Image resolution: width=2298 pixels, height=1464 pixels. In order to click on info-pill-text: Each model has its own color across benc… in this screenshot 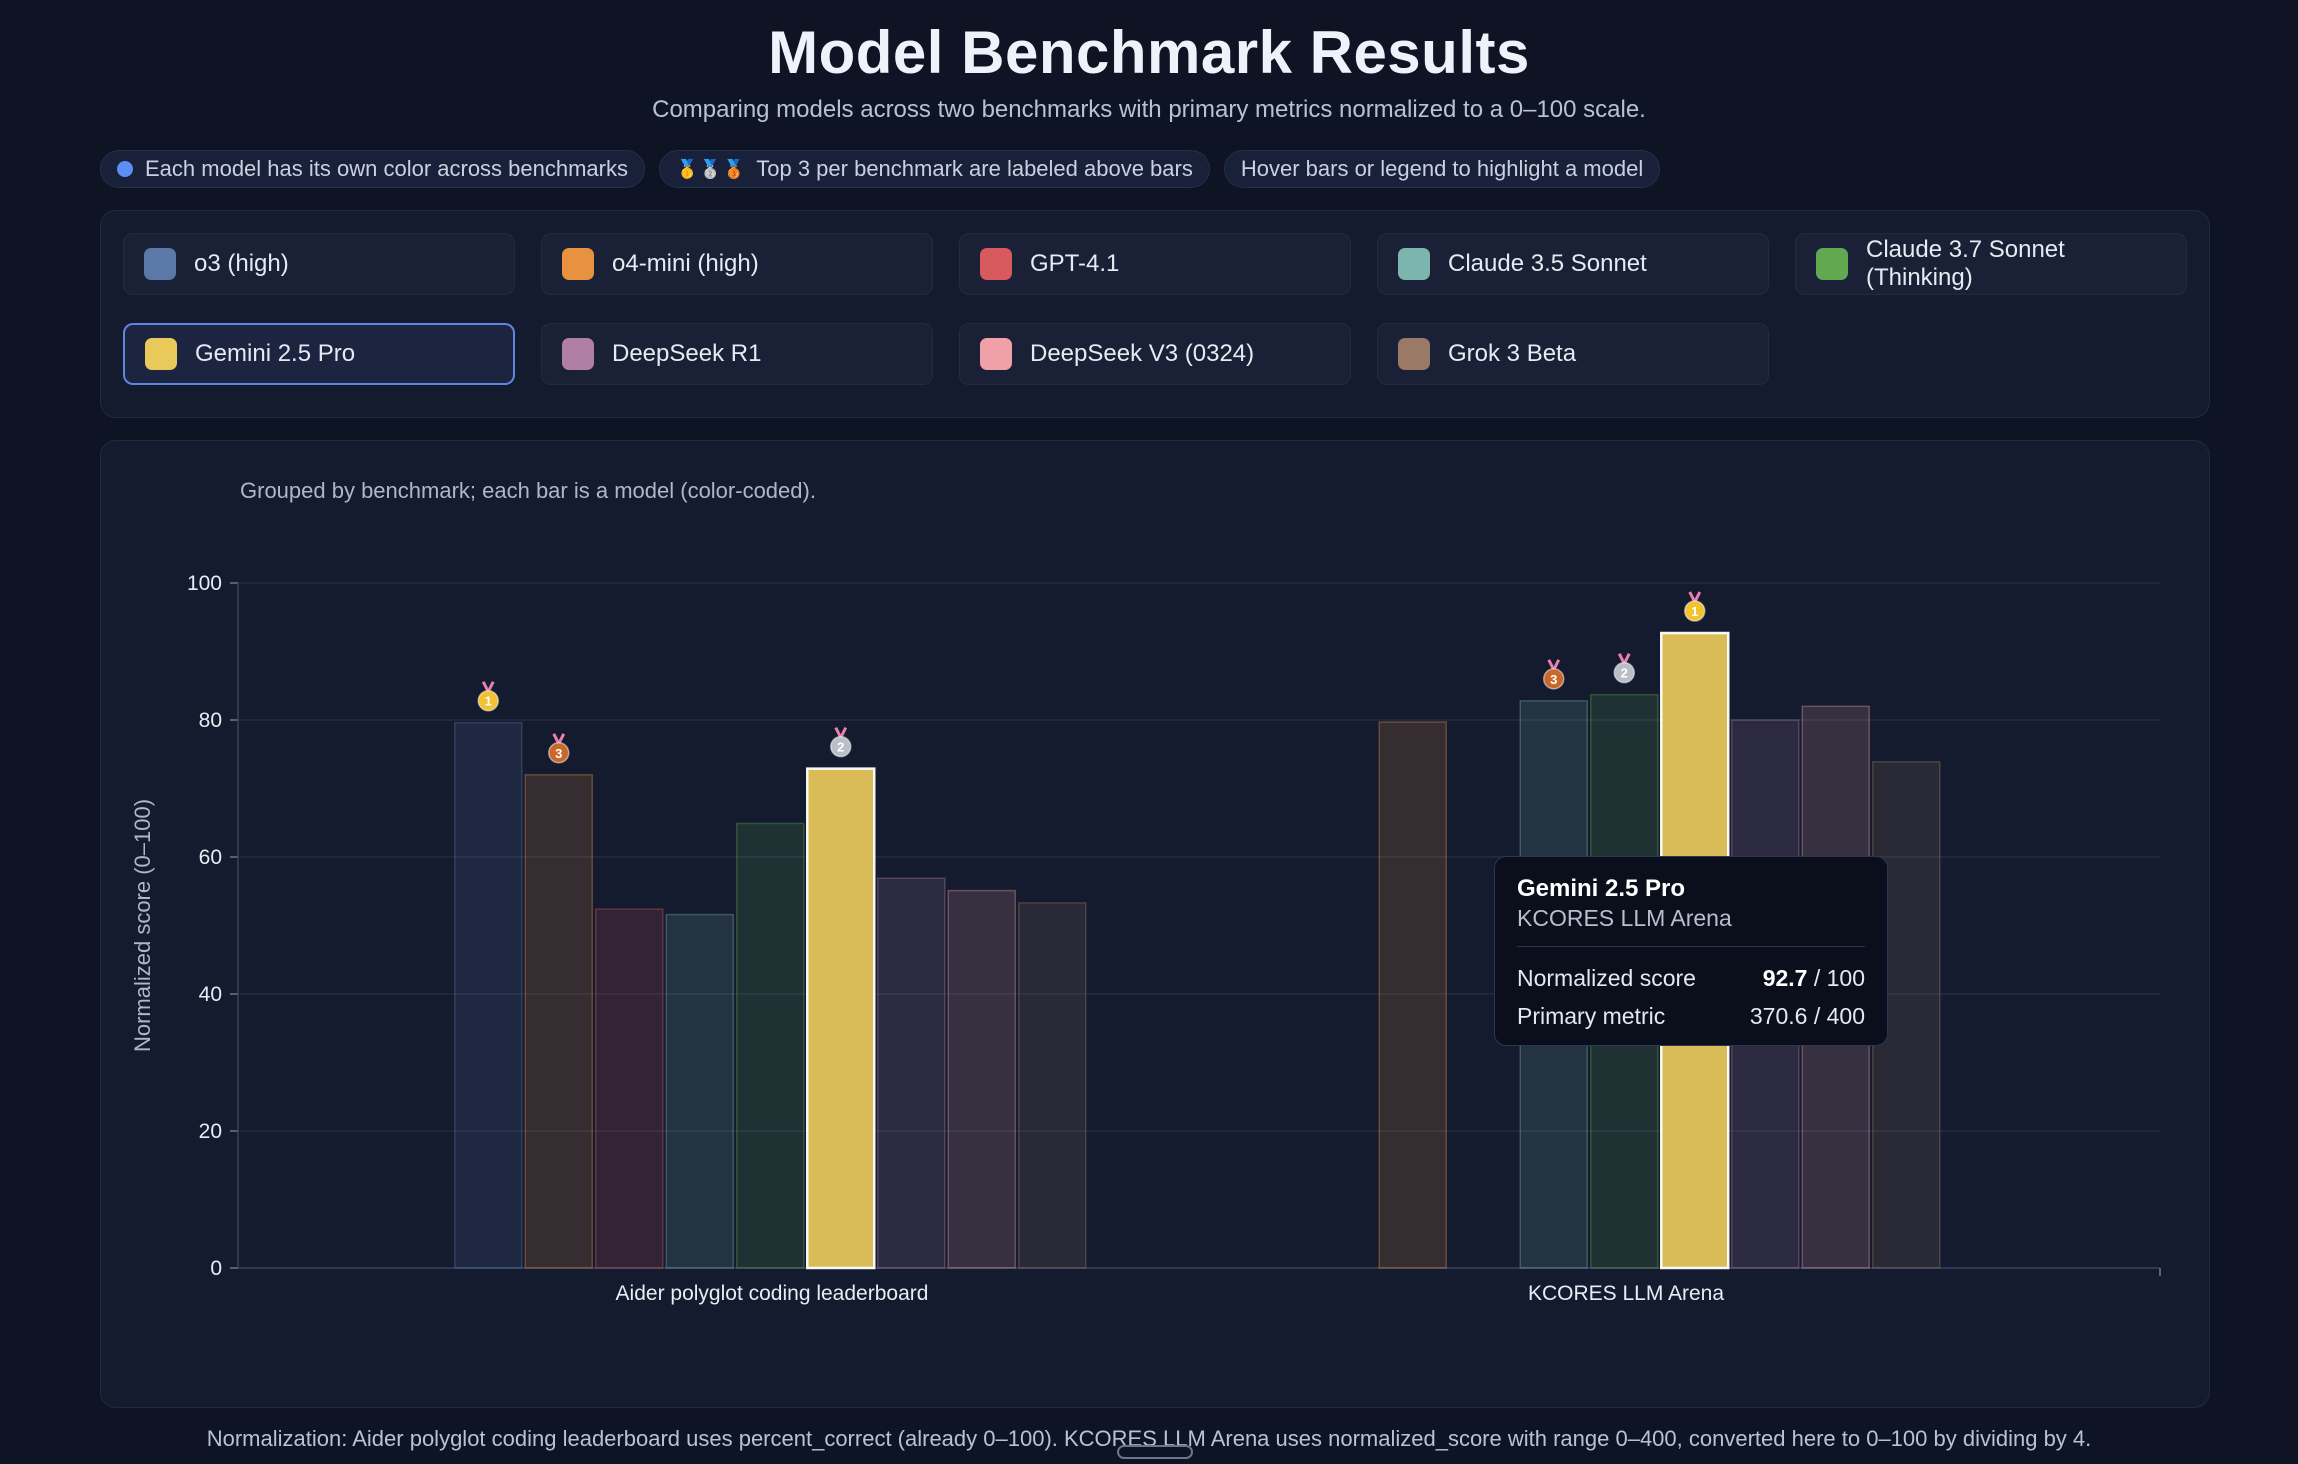, I will do `click(386, 168)`.